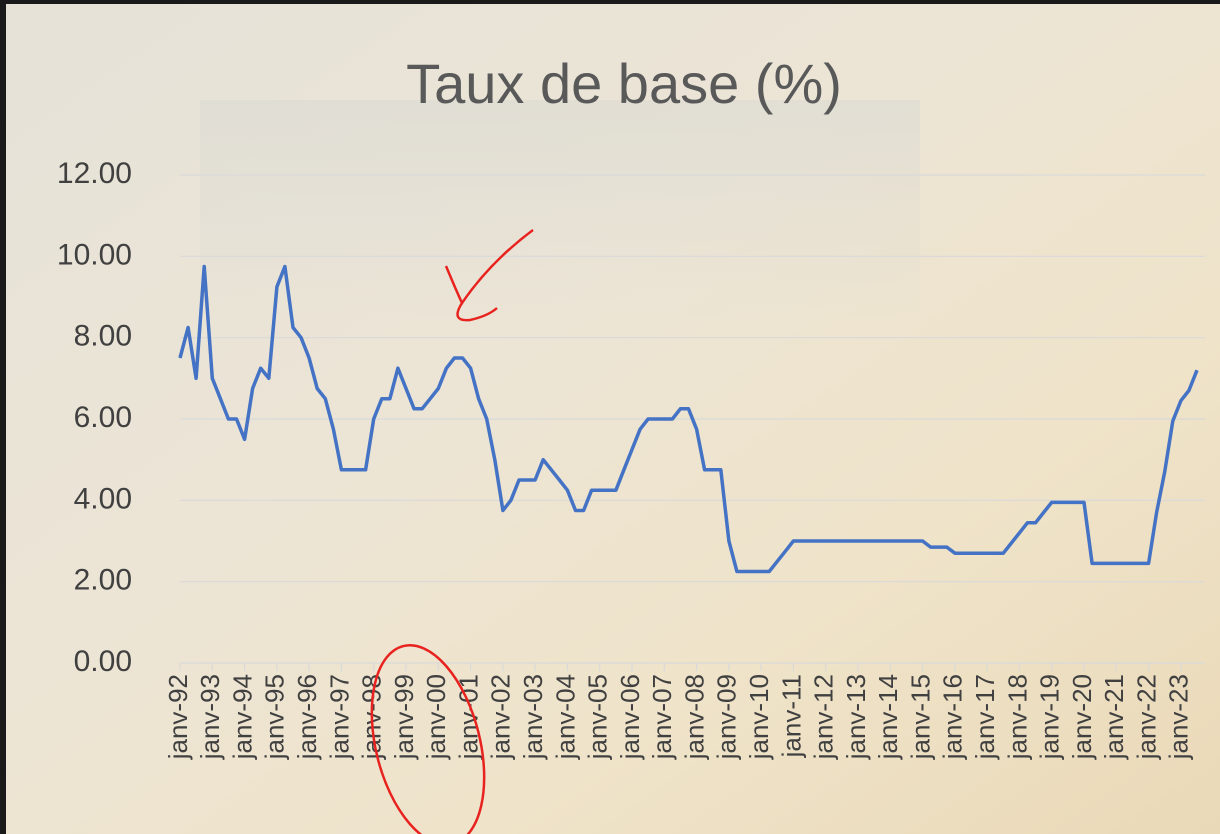 This screenshot has height=834, width=1220. What do you see at coordinates (477, 312) in the screenshot?
I see `check-annotation-tail` at bounding box center [477, 312].